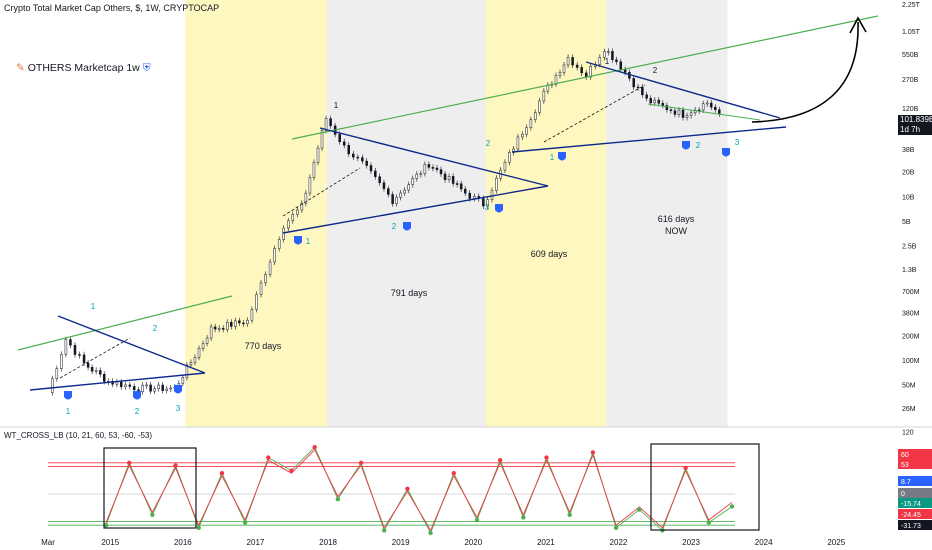 The height and width of the screenshot is (550, 932). I want to click on time-axis-tick: 2025, so click(836, 542).